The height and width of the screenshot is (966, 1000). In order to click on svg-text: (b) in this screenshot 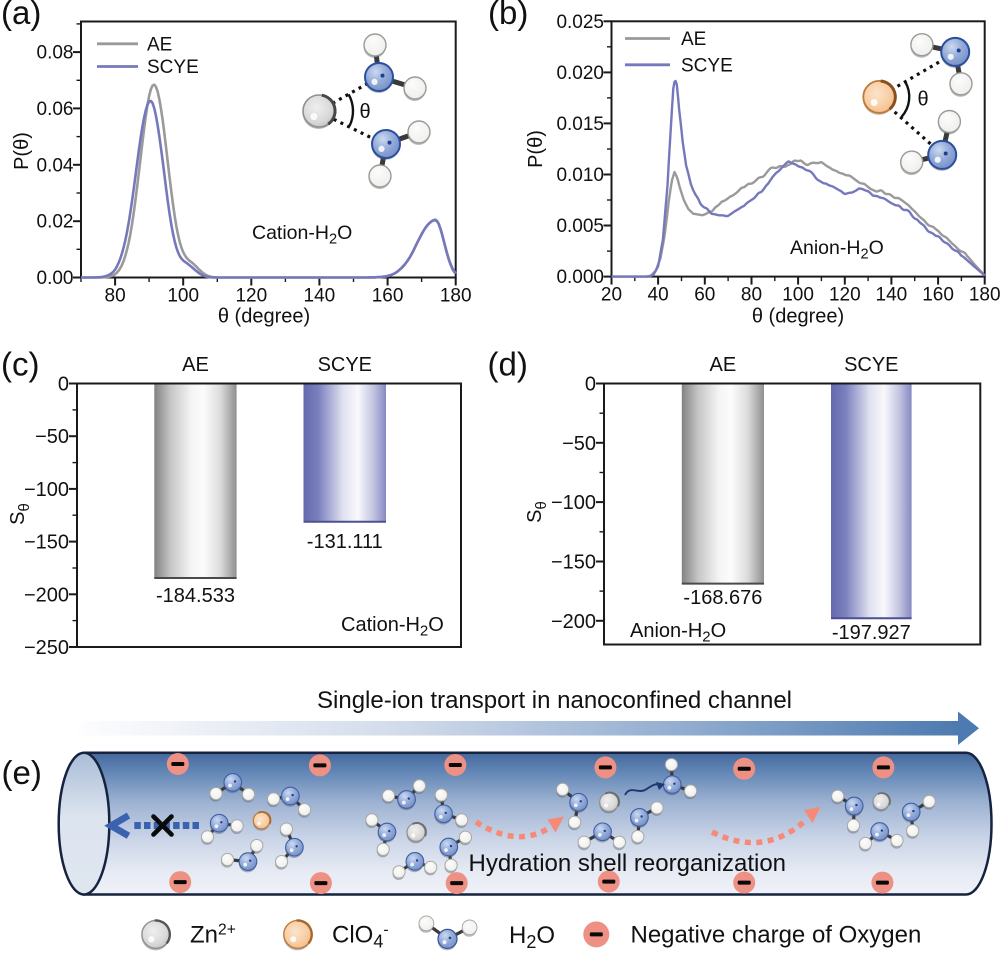, I will do `click(508, 15)`.